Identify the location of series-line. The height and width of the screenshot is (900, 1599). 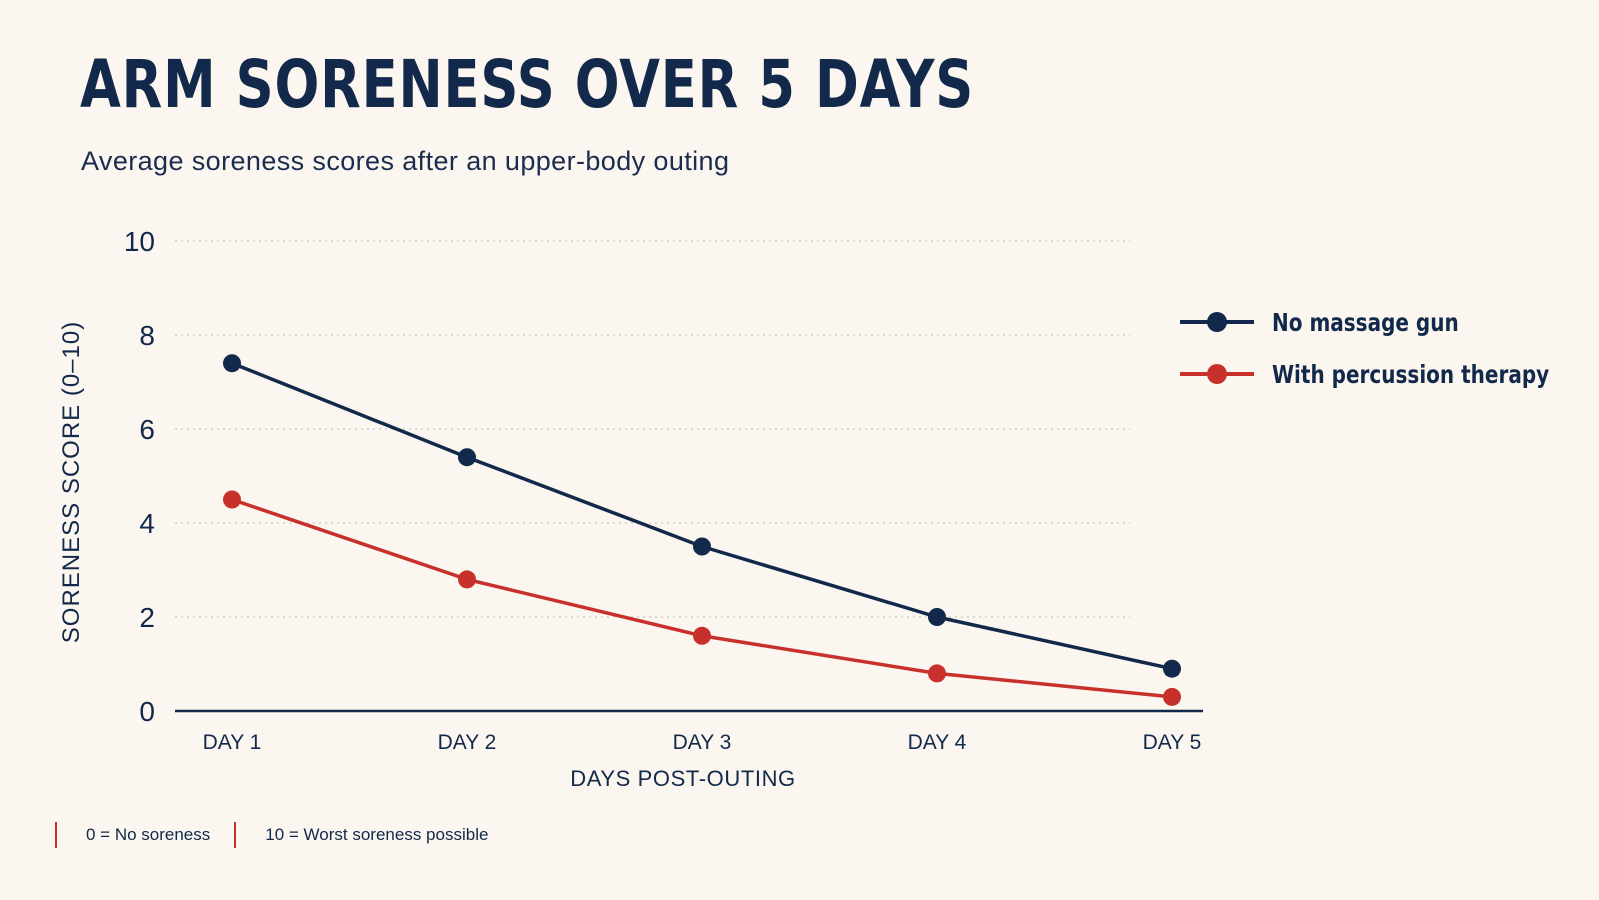
(702, 598).